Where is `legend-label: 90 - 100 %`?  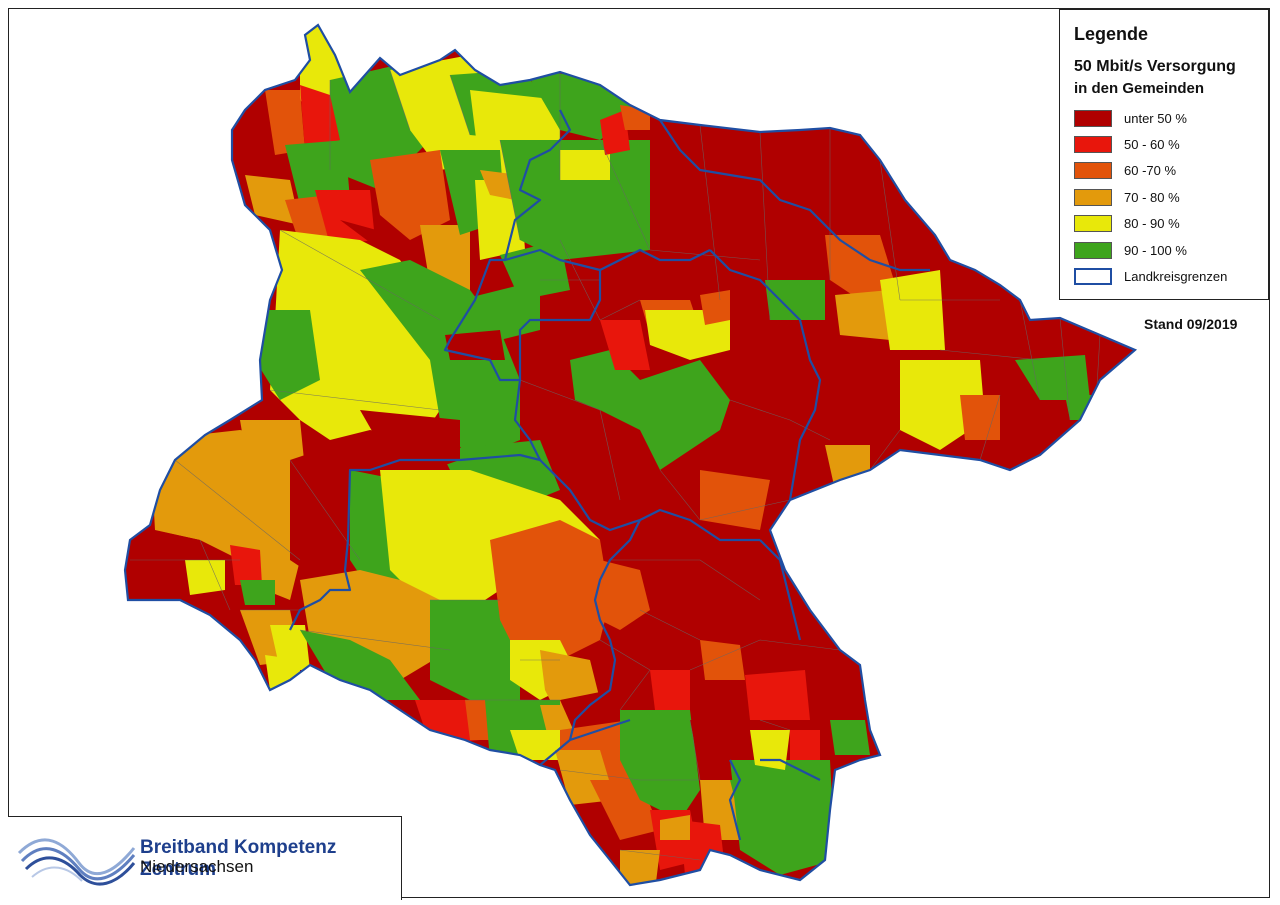 legend-label: 90 - 100 % is located at coordinates (1155, 250).